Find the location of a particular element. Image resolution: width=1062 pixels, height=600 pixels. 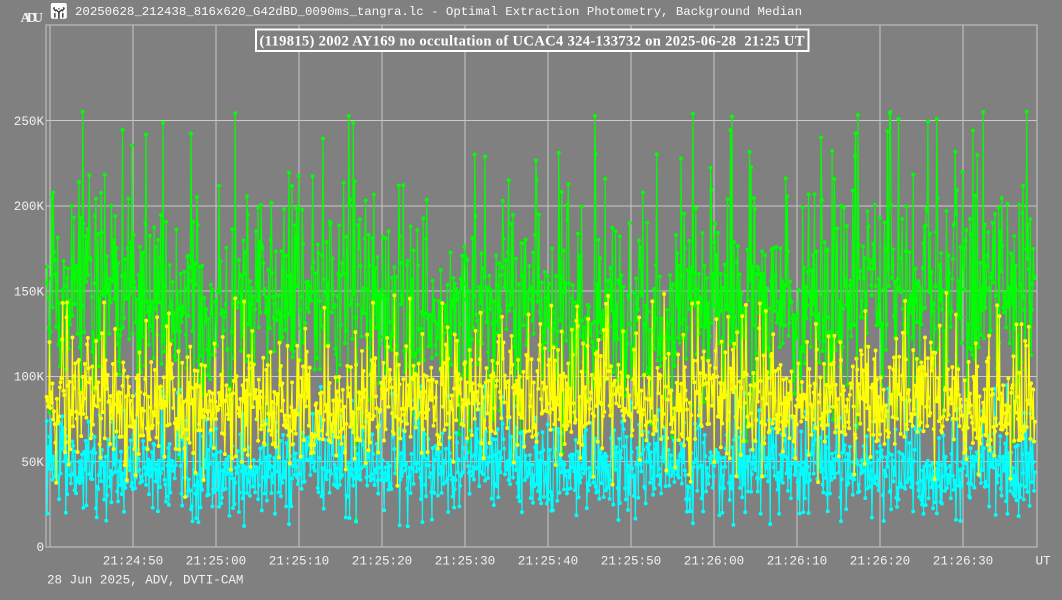

svg-text: 21:26:00 is located at coordinates (714, 562).